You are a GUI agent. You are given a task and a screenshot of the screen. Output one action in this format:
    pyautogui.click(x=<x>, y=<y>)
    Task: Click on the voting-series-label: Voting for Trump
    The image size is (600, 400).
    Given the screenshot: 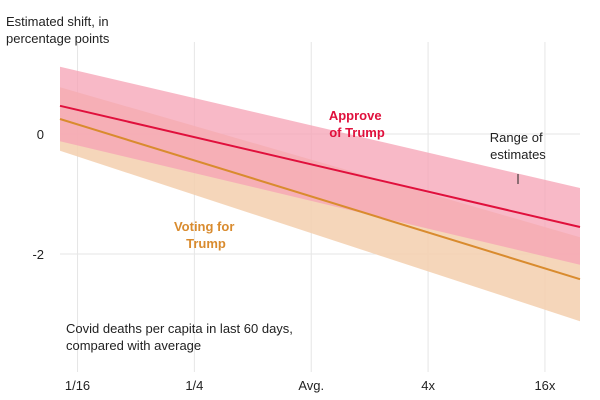 What is the action you would take?
    pyautogui.click(x=206, y=235)
    